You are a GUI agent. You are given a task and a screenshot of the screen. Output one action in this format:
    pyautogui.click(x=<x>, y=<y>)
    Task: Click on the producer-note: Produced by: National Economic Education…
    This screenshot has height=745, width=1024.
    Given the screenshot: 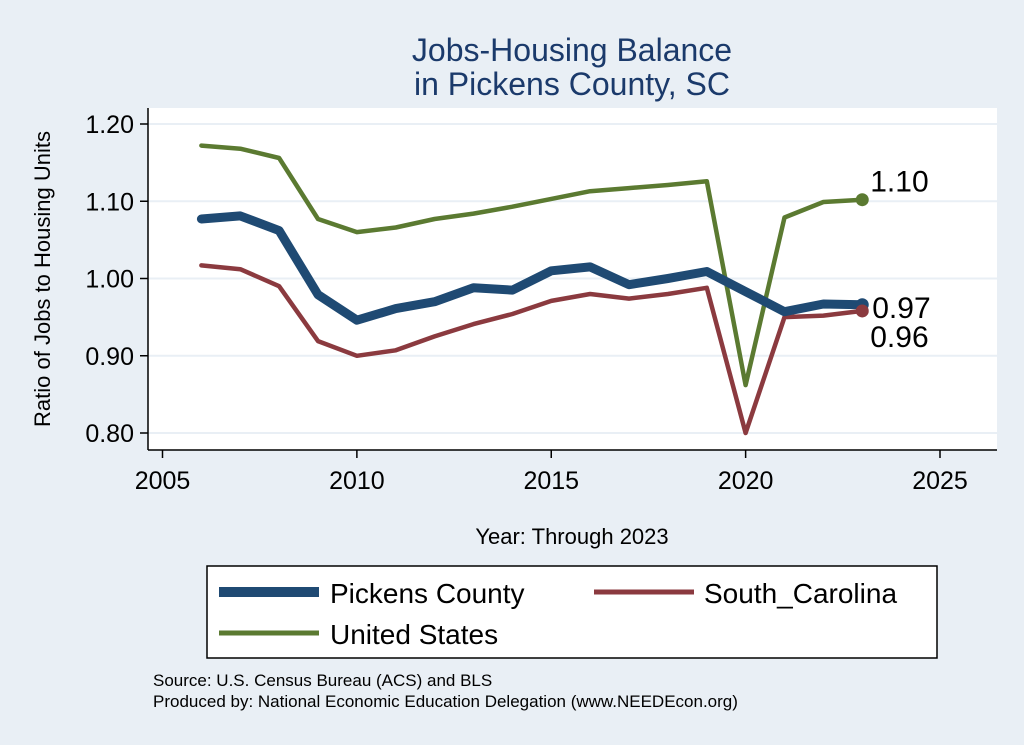 What is the action you would take?
    pyautogui.click(x=445, y=701)
    